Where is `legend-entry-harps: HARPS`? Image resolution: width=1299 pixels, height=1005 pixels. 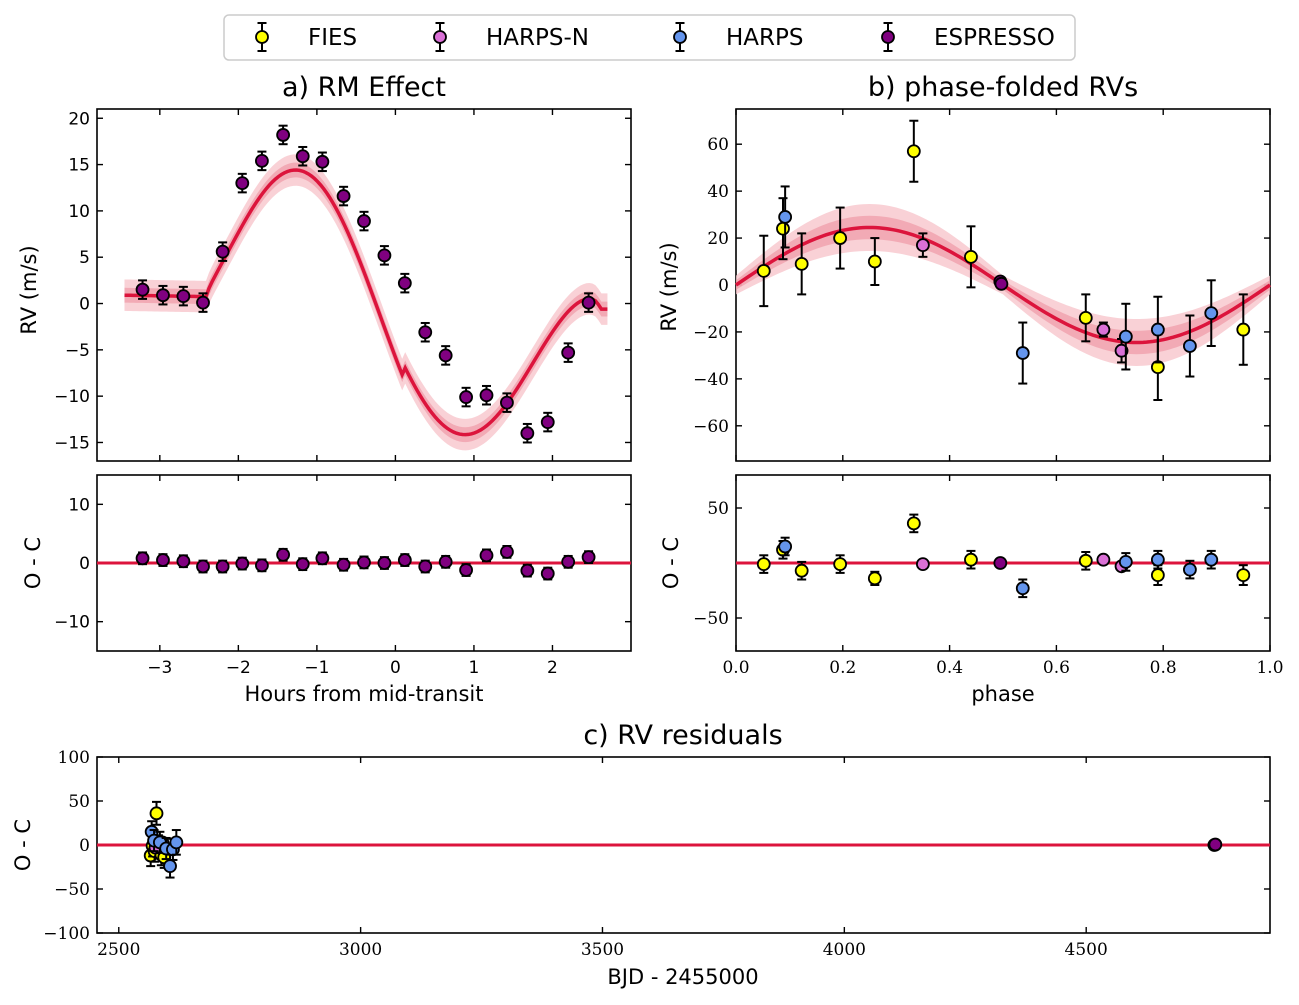 legend-entry-harps: HARPS is located at coordinates (738, 37).